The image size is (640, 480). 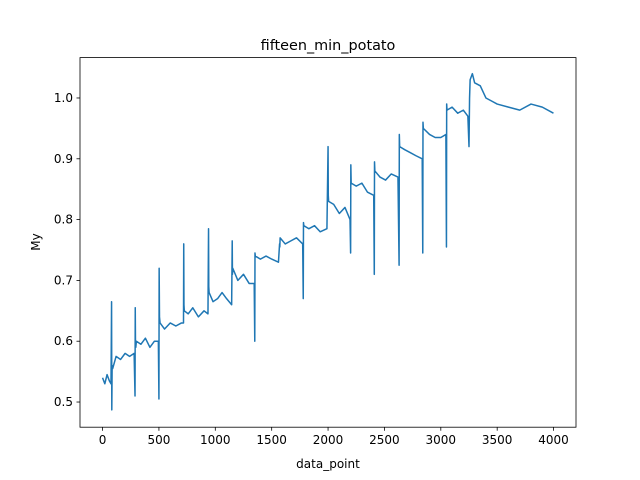 I want to click on x-tick-label: 1500, so click(x=271, y=440).